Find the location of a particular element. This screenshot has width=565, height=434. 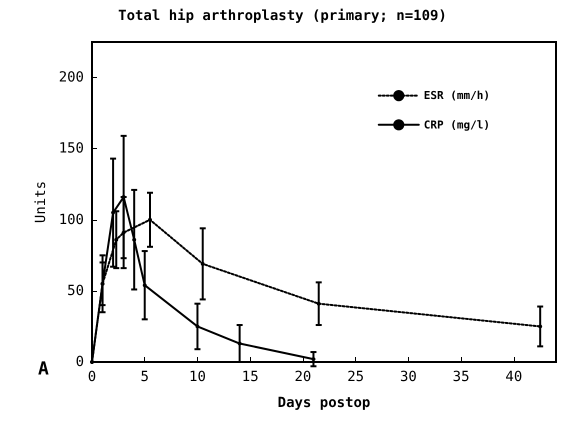

y-axis-title: Units is located at coordinates (40, 202).